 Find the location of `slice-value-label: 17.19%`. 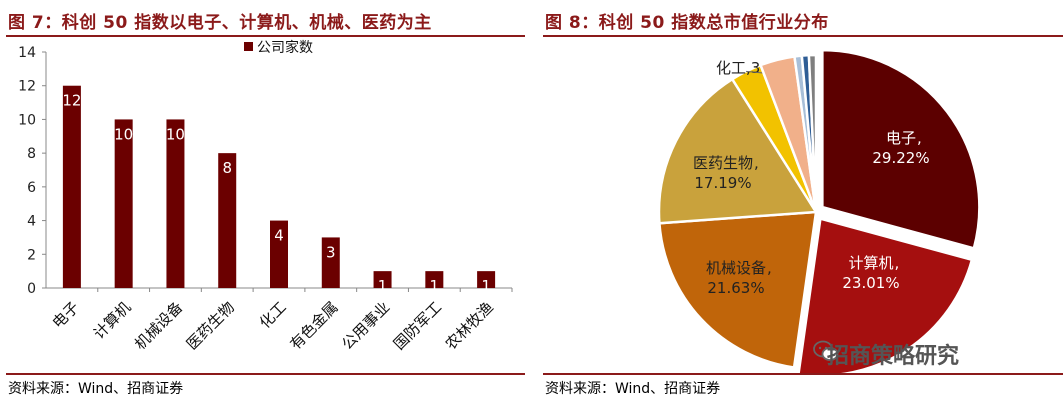

slice-value-label: 17.19% is located at coordinates (722, 183).